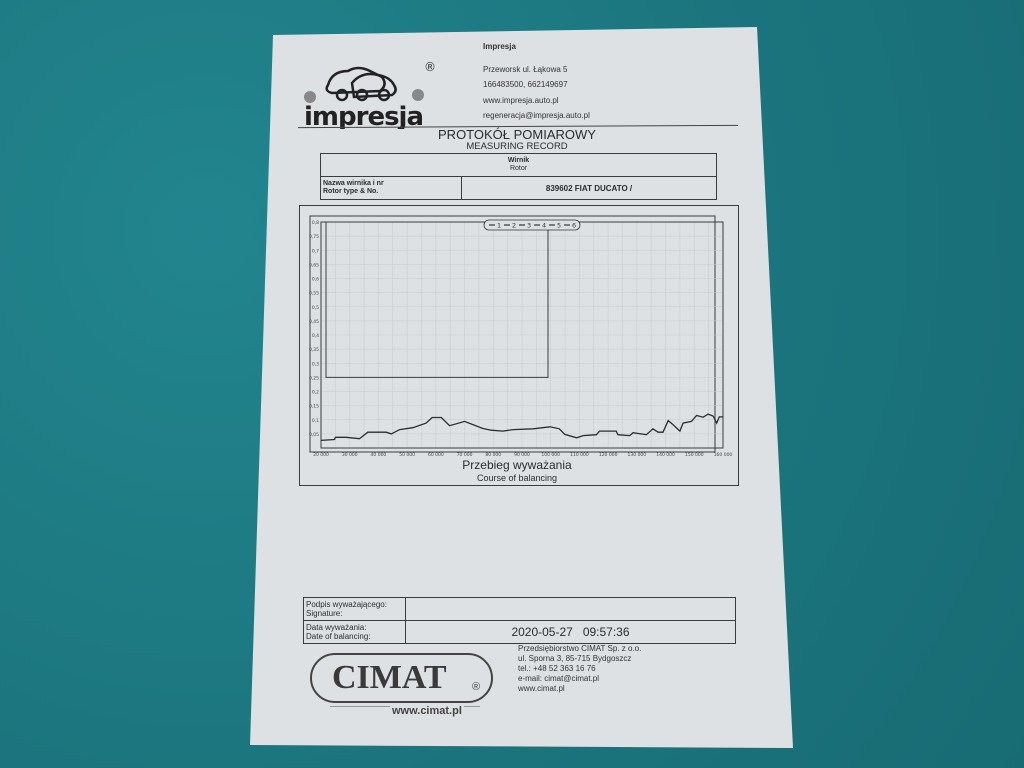 The width and height of the screenshot is (1024, 768). Describe the element at coordinates (723, 455) in the screenshot. I see `x-tick-label: 160 000` at that location.